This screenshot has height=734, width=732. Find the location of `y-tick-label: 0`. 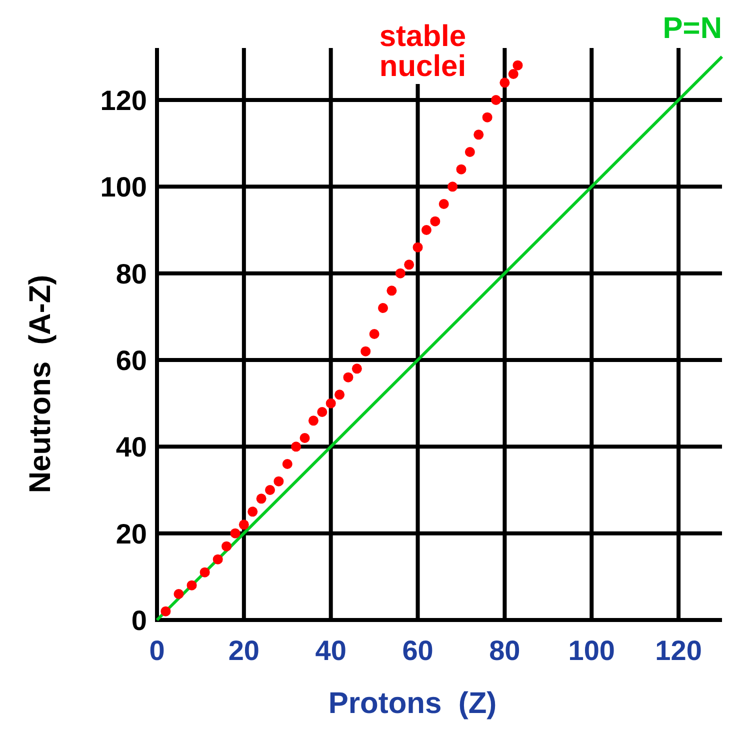

y-tick-label: 0 is located at coordinates (139, 620).